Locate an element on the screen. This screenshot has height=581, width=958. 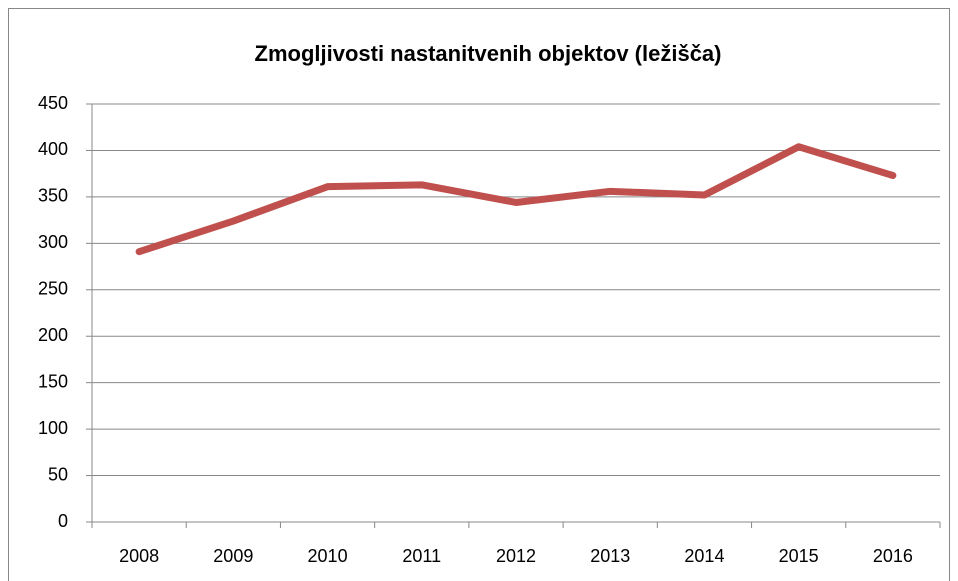
y-tick-label: 300 is located at coordinates (53, 242).